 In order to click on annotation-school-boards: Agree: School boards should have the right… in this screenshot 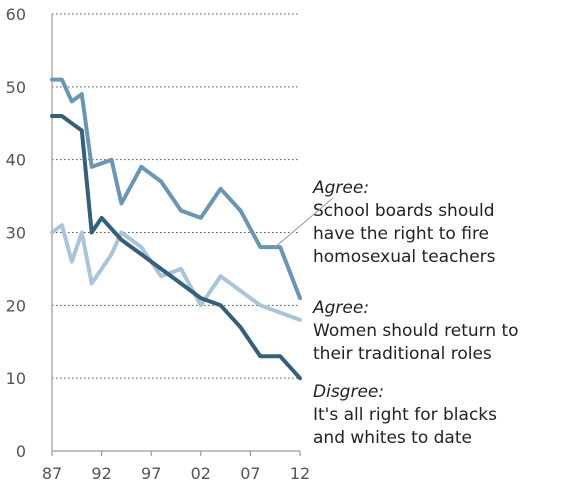, I will do `click(385, 222)`.